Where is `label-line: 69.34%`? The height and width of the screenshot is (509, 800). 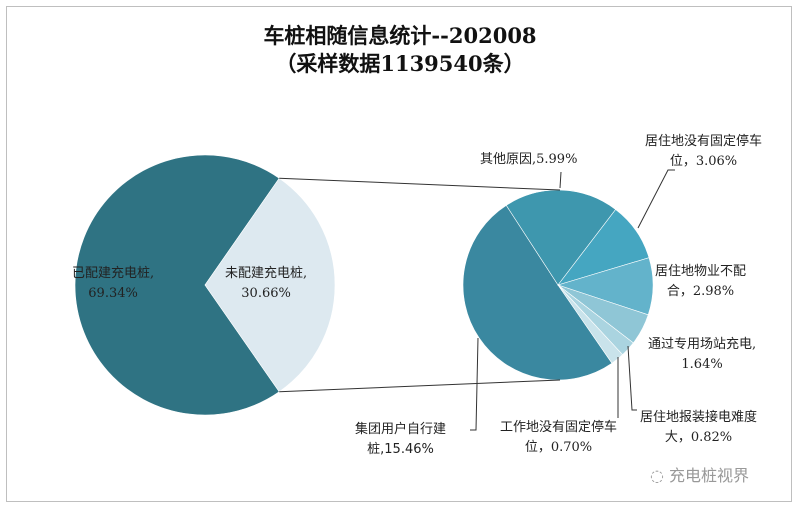 label-line: 69.34% is located at coordinates (113, 293).